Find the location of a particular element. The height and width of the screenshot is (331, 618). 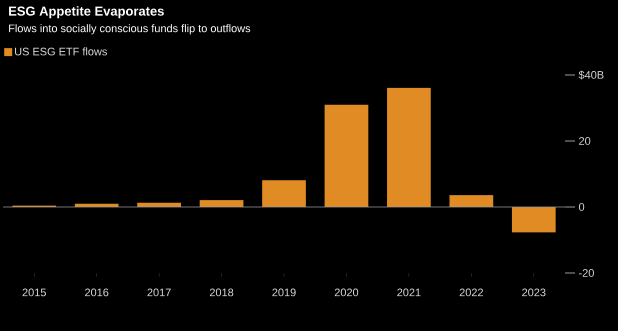

legend-label: US ESG ETF flows is located at coordinates (61, 51).